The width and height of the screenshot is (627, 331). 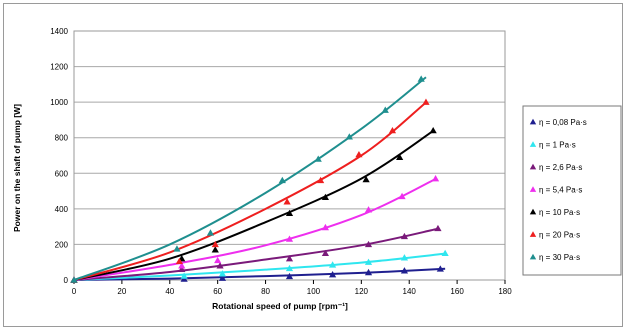 I want to click on legend-entry: η = 5,4 Pa·s, so click(x=555, y=190).